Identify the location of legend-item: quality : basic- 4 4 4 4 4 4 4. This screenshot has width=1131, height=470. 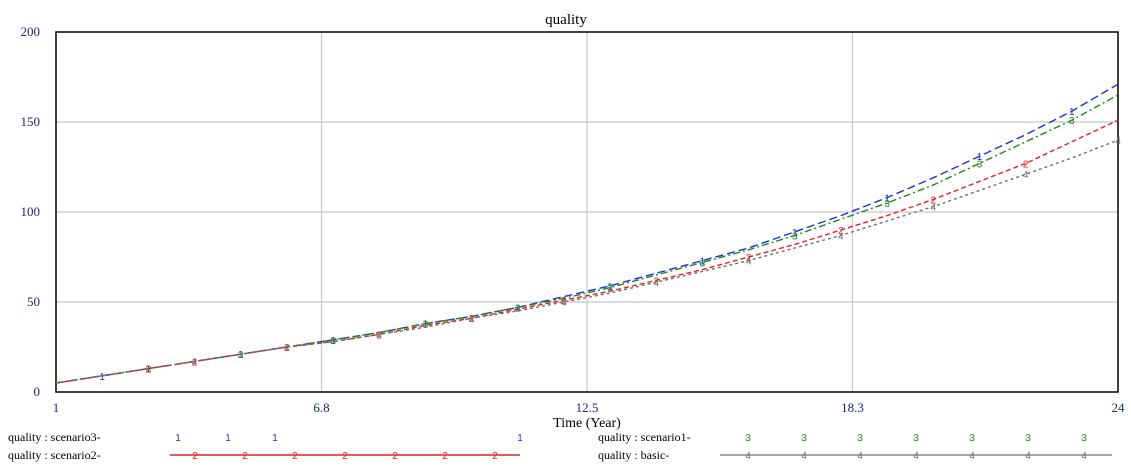
(855, 455).